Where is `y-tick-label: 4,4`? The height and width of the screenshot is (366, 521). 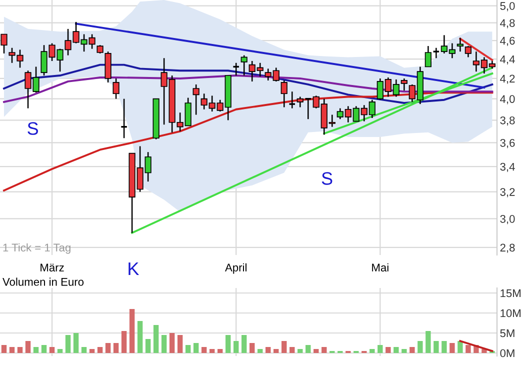 y-tick-label: 4,4 is located at coordinates (507, 60).